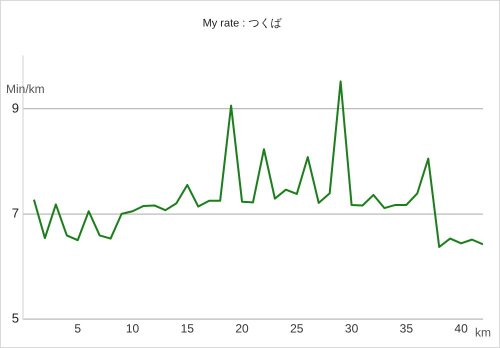 The height and width of the screenshot is (348, 500). Describe the element at coordinates (242, 24) in the screenshot. I see `chart-title: My rate : つくば` at that location.